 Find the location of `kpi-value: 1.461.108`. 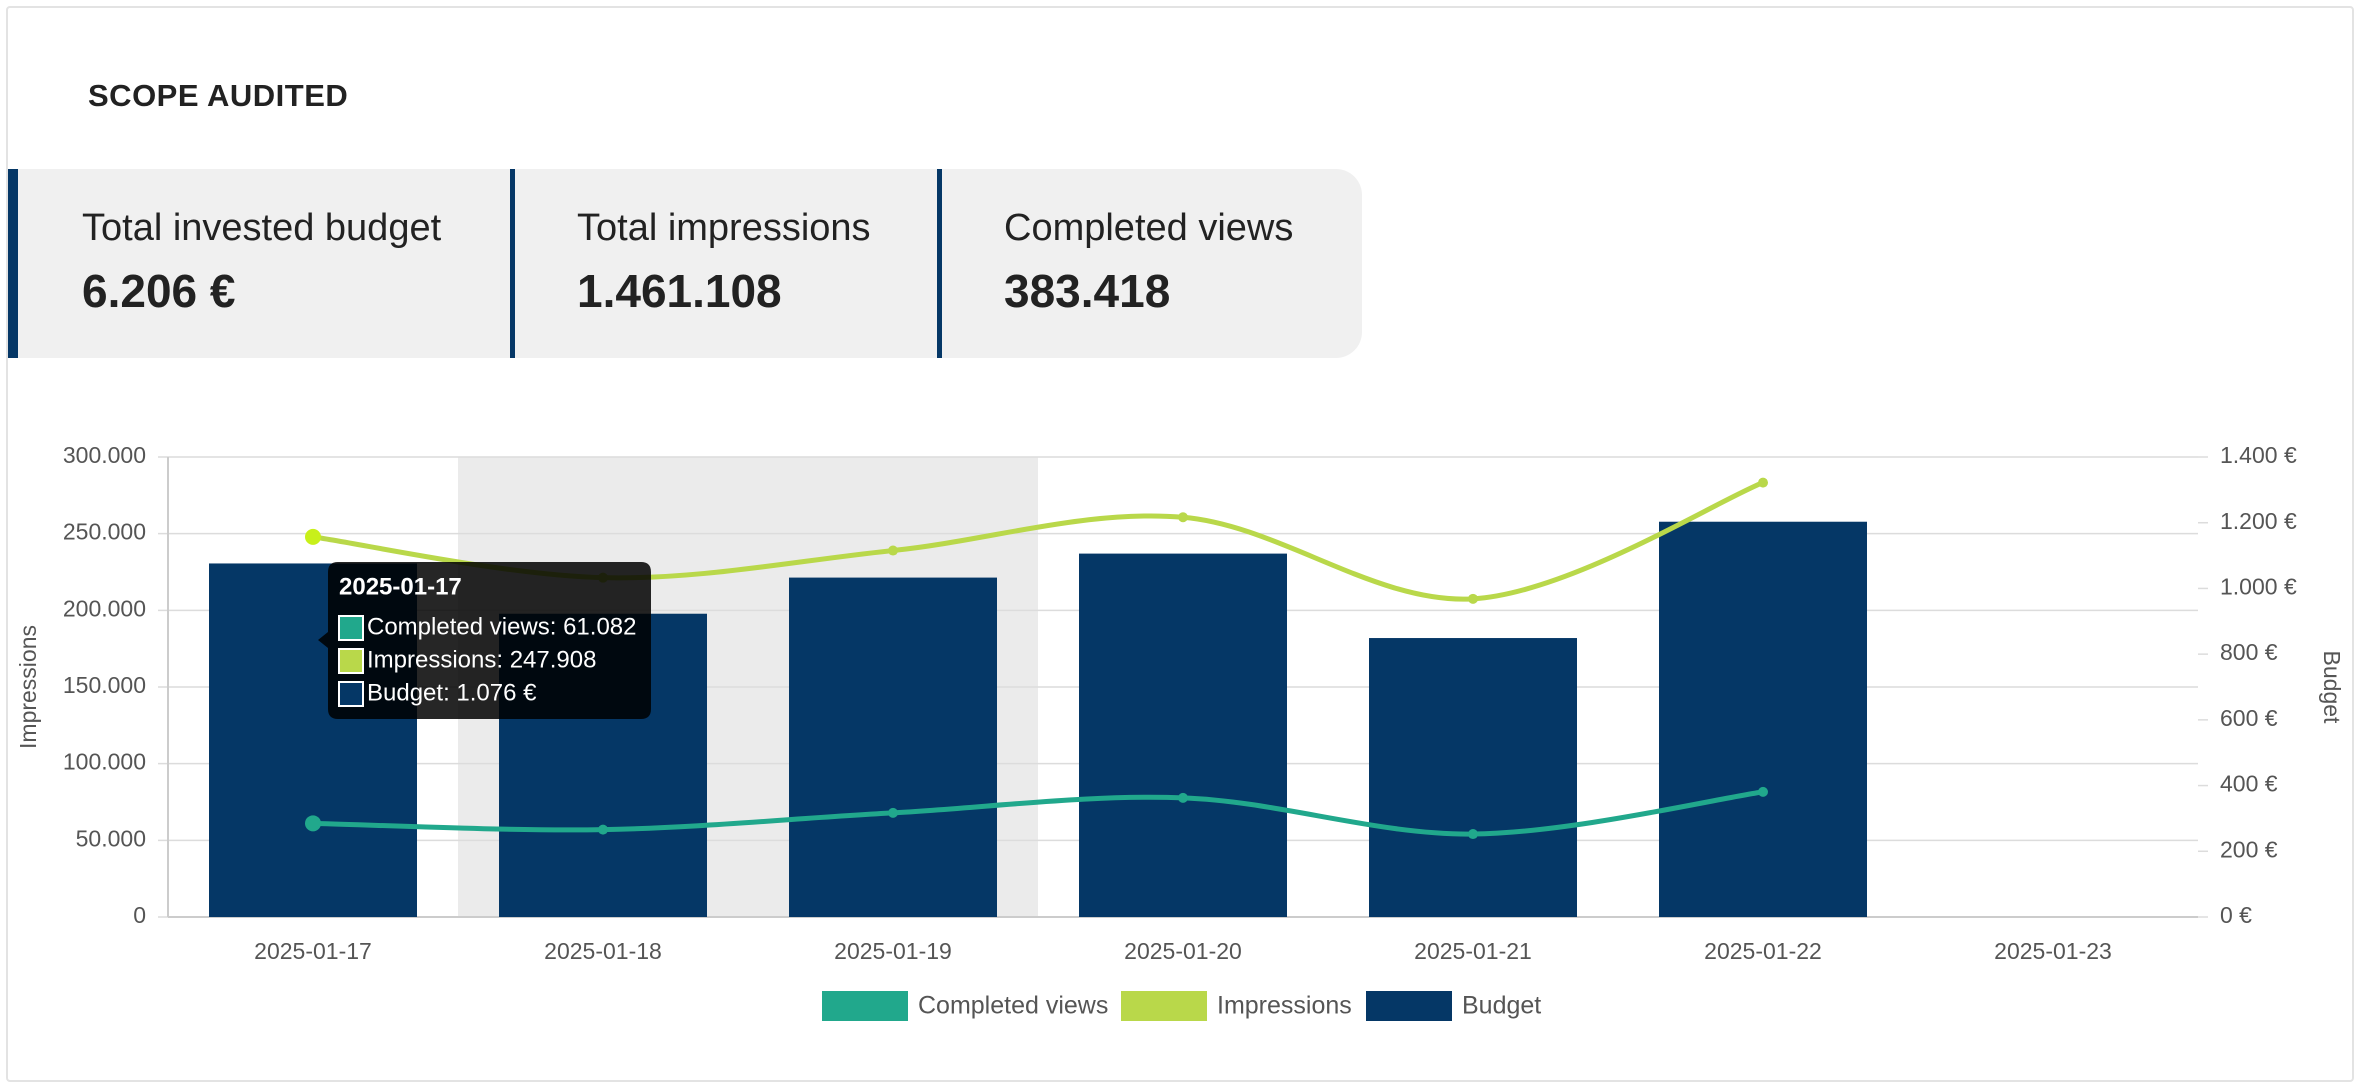

kpi-value: 1.461.108 is located at coordinates (679, 291).